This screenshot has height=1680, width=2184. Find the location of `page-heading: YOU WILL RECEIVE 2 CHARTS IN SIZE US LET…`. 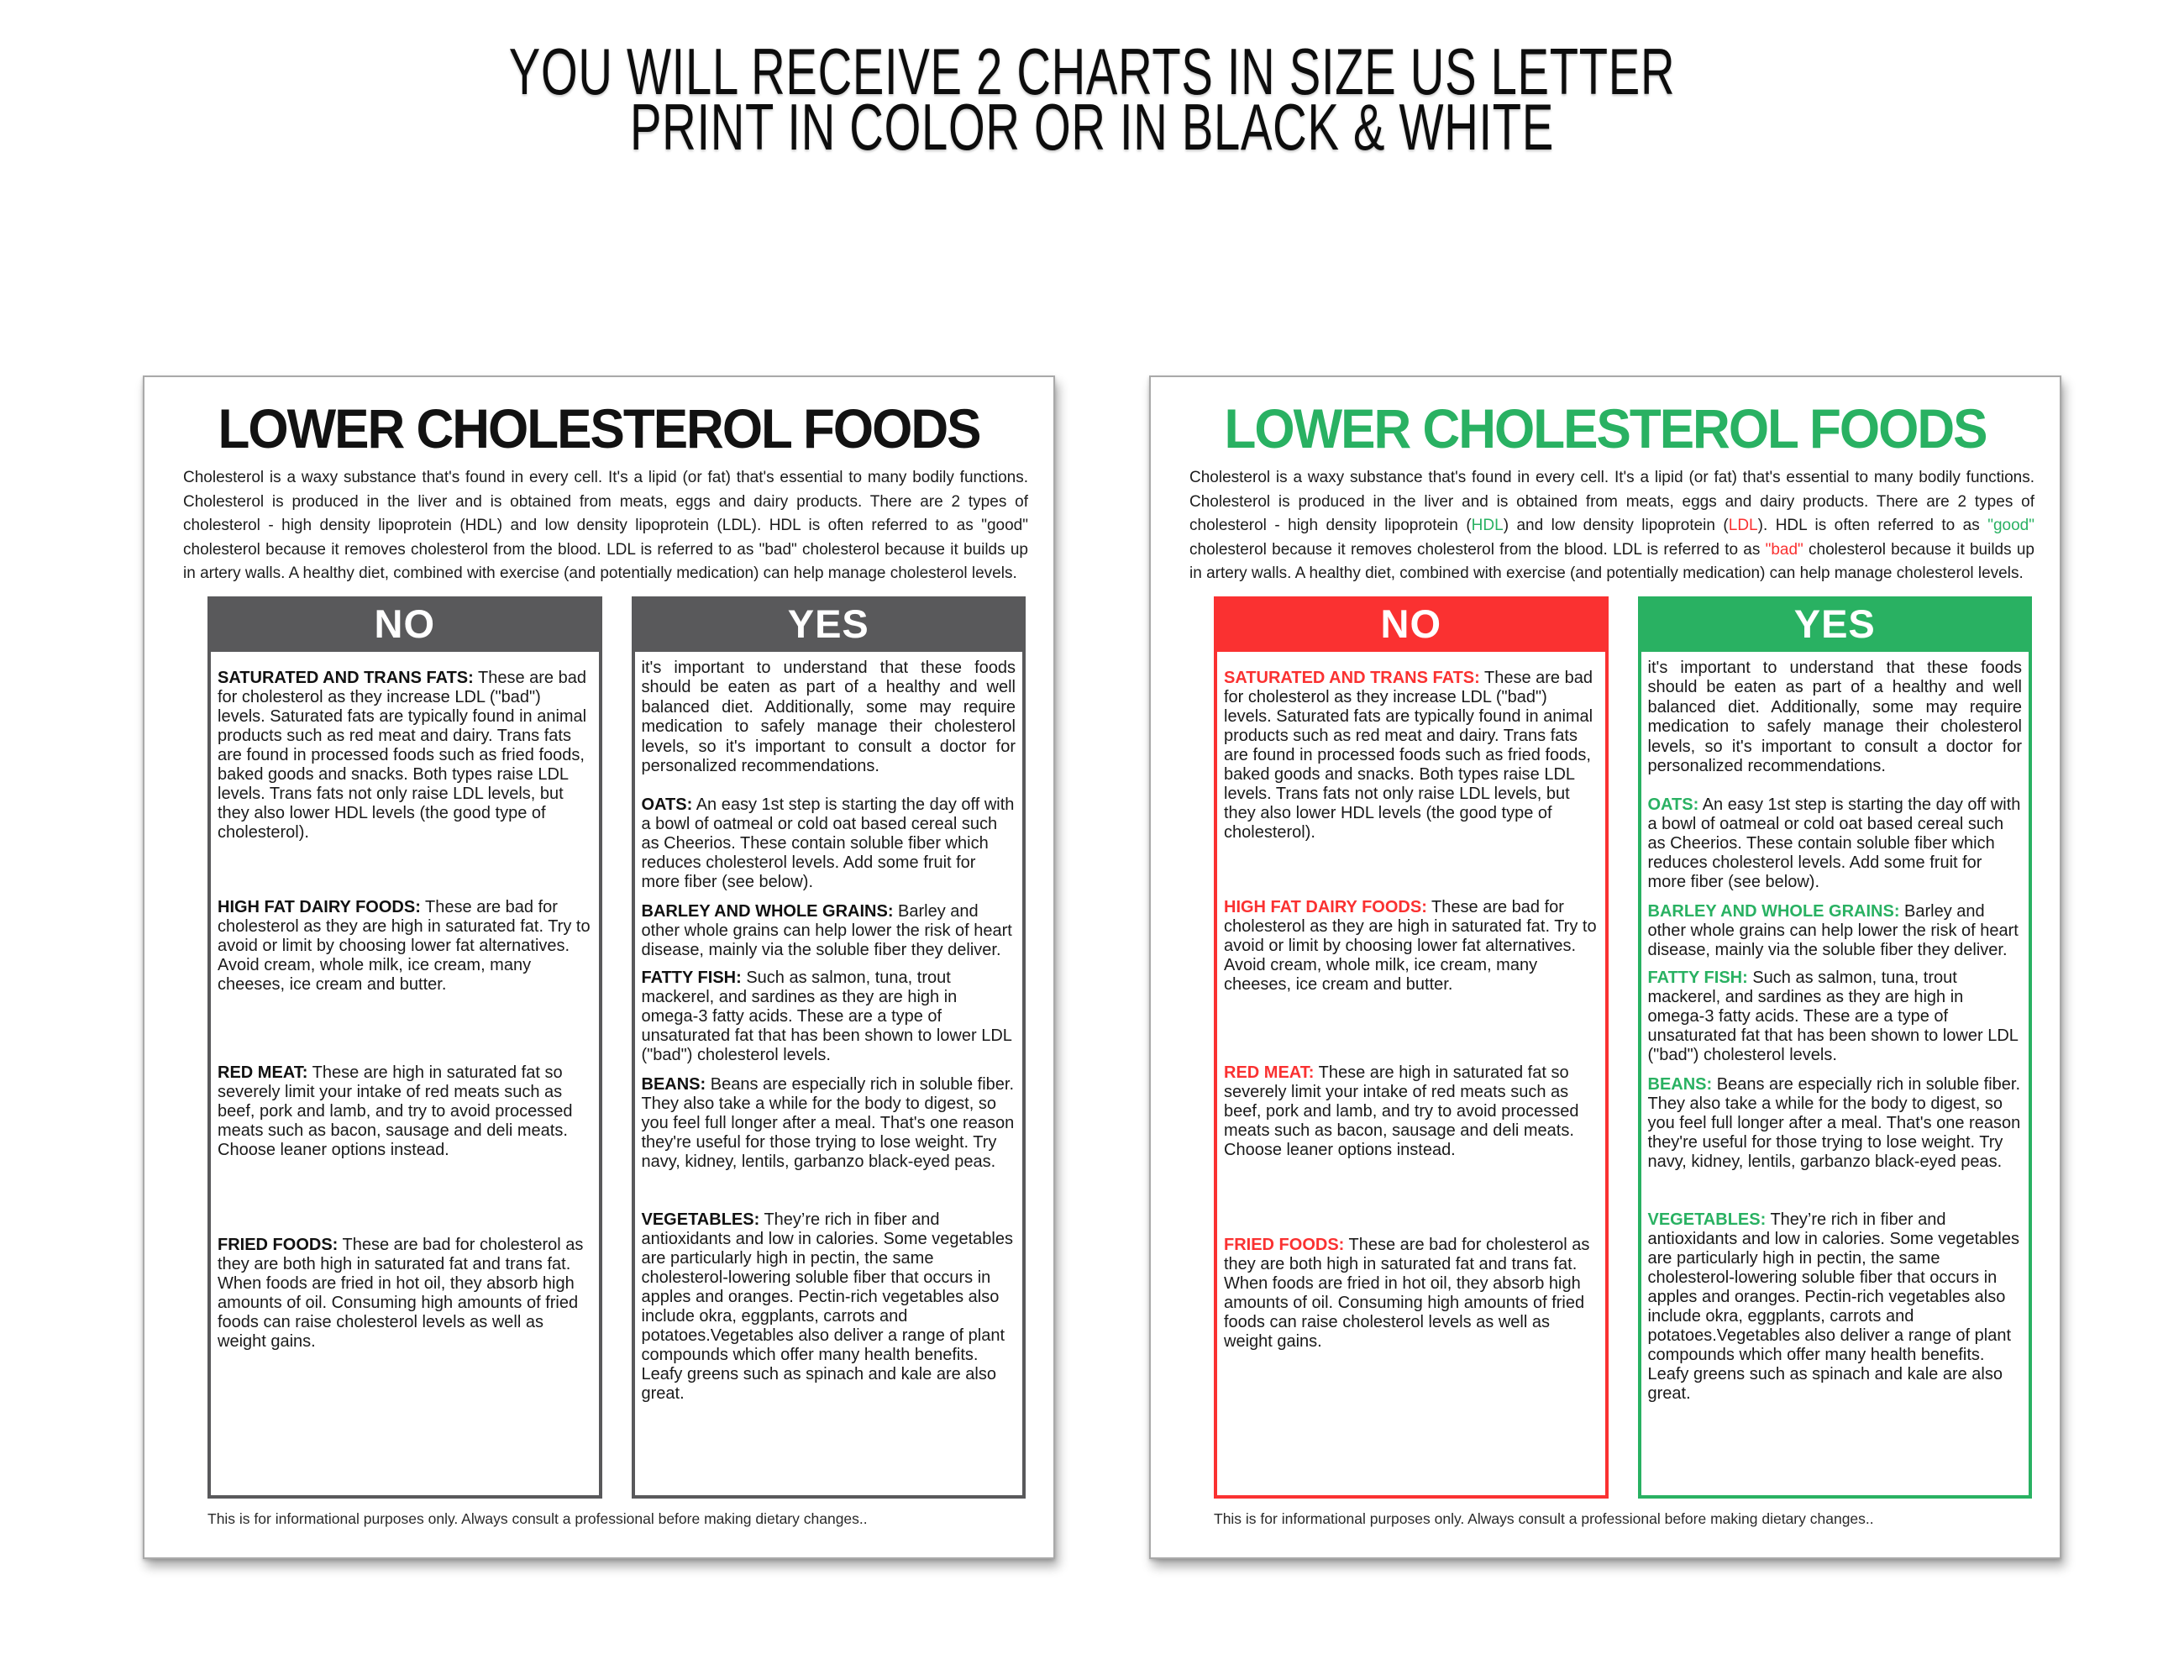

page-heading: YOU WILL RECEIVE 2 CHARTS IN SIZE US LET… is located at coordinates (1092, 99).